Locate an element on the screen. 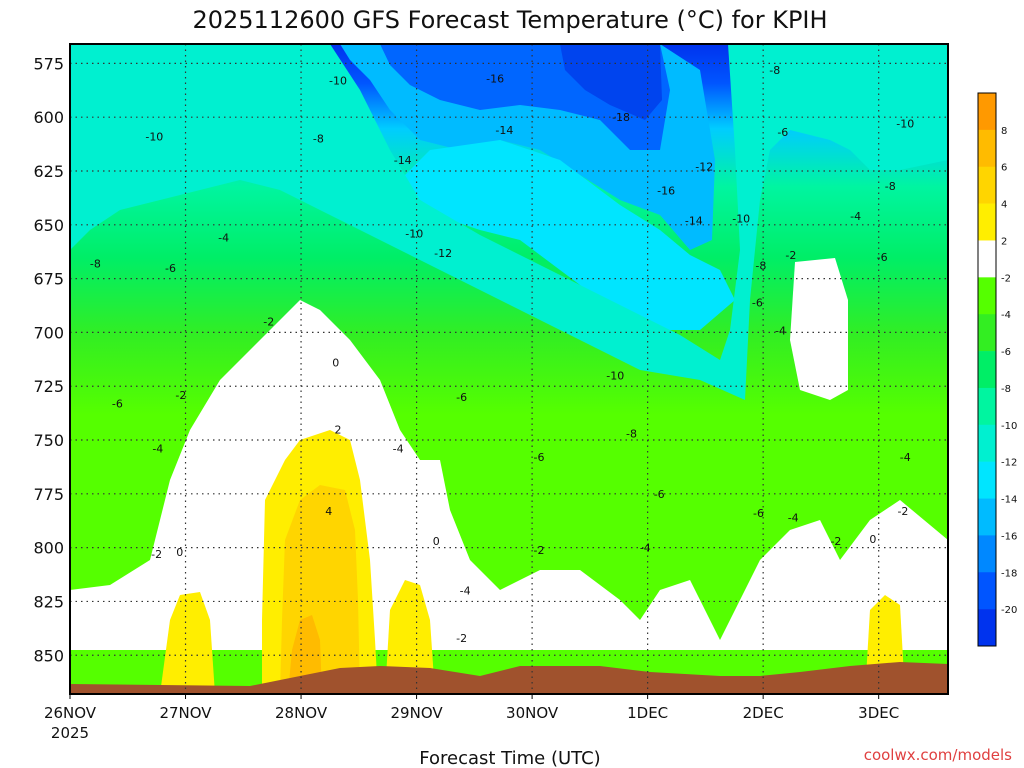 The image size is (1024, 768). warm-region-yellow-27nov is located at coordinates (187, 643).